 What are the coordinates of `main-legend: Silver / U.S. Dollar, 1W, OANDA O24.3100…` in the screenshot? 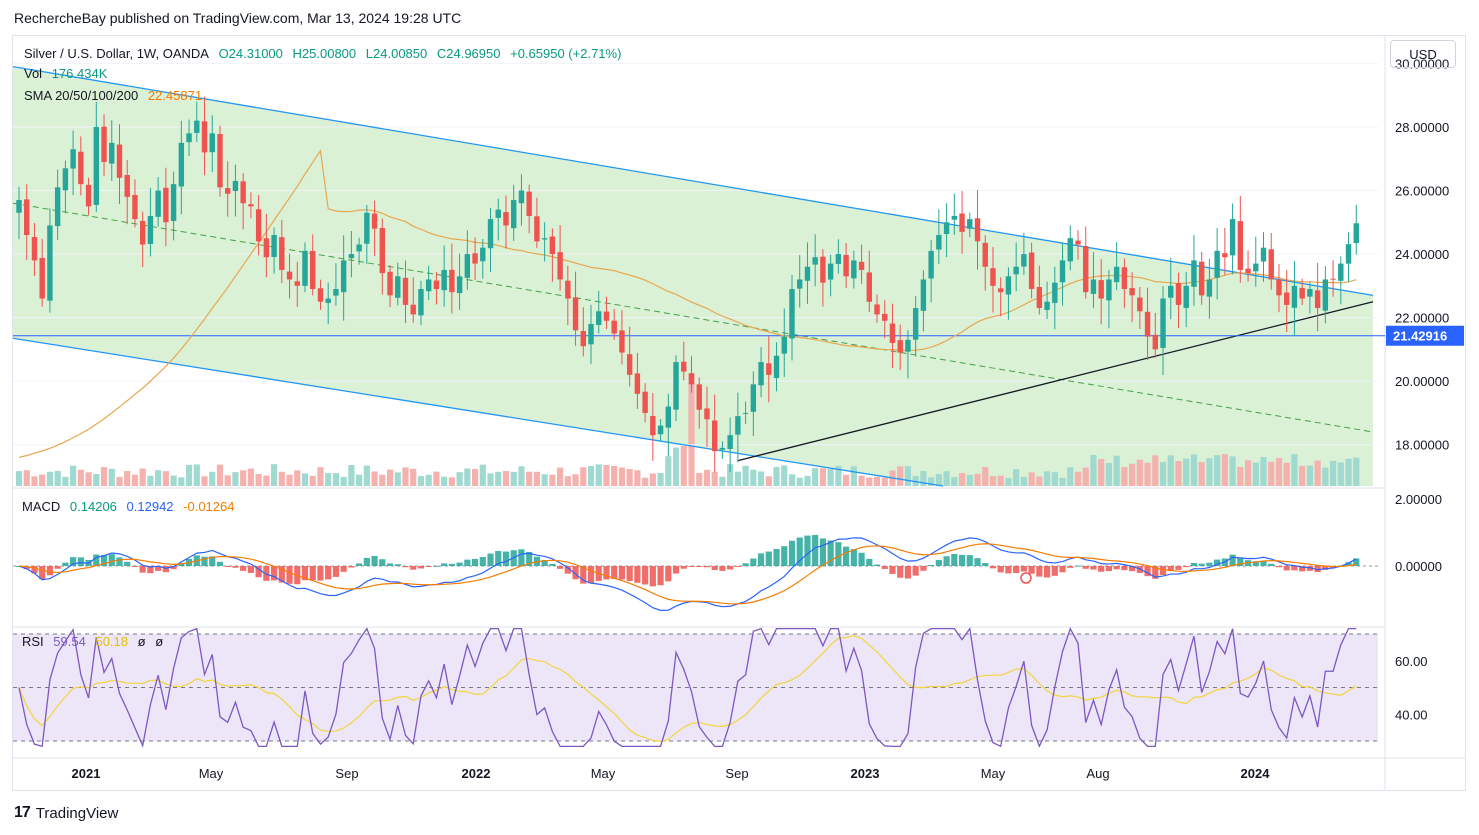 It's located at (325, 53).